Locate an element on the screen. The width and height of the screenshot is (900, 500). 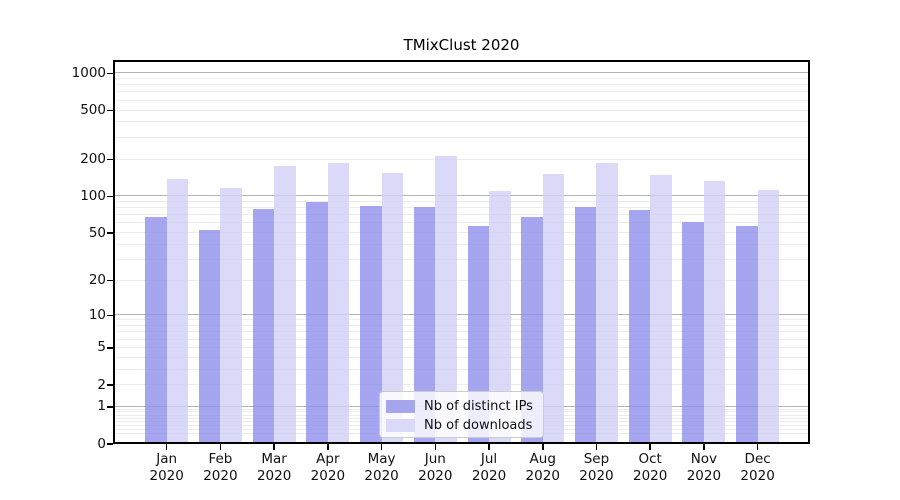
bar-distinct-ips-dec is located at coordinates (747, 334).